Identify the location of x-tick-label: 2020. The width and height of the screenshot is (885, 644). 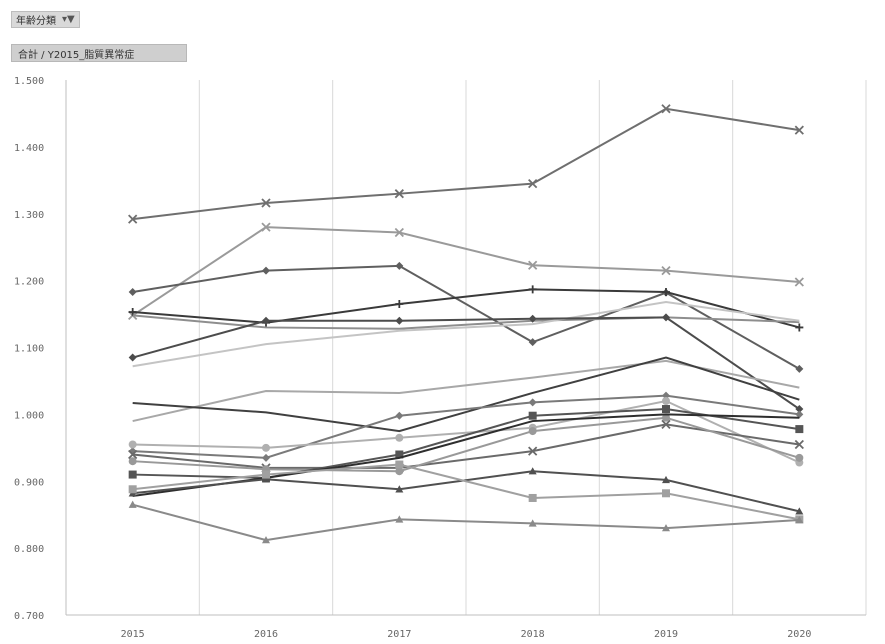
(799, 634).